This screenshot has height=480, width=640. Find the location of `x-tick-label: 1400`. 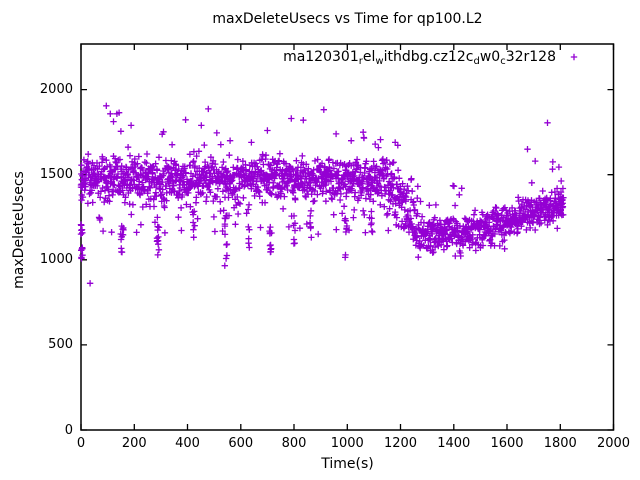

x-tick-label: 1400 is located at coordinates (454, 443).